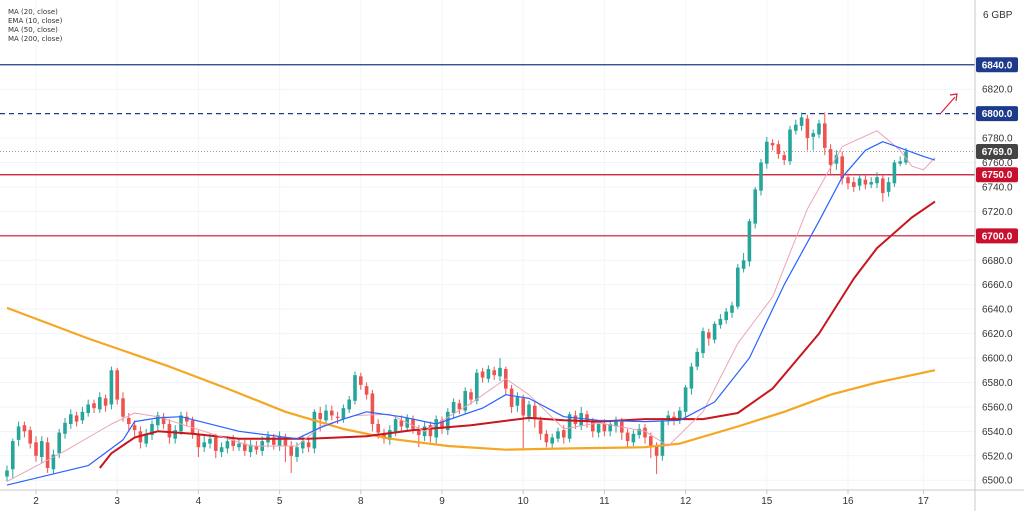 The height and width of the screenshot is (516, 1024). Describe the element at coordinates (997, 456) in the screenshot. I see `y-tick-label: 6520.0` at that location.